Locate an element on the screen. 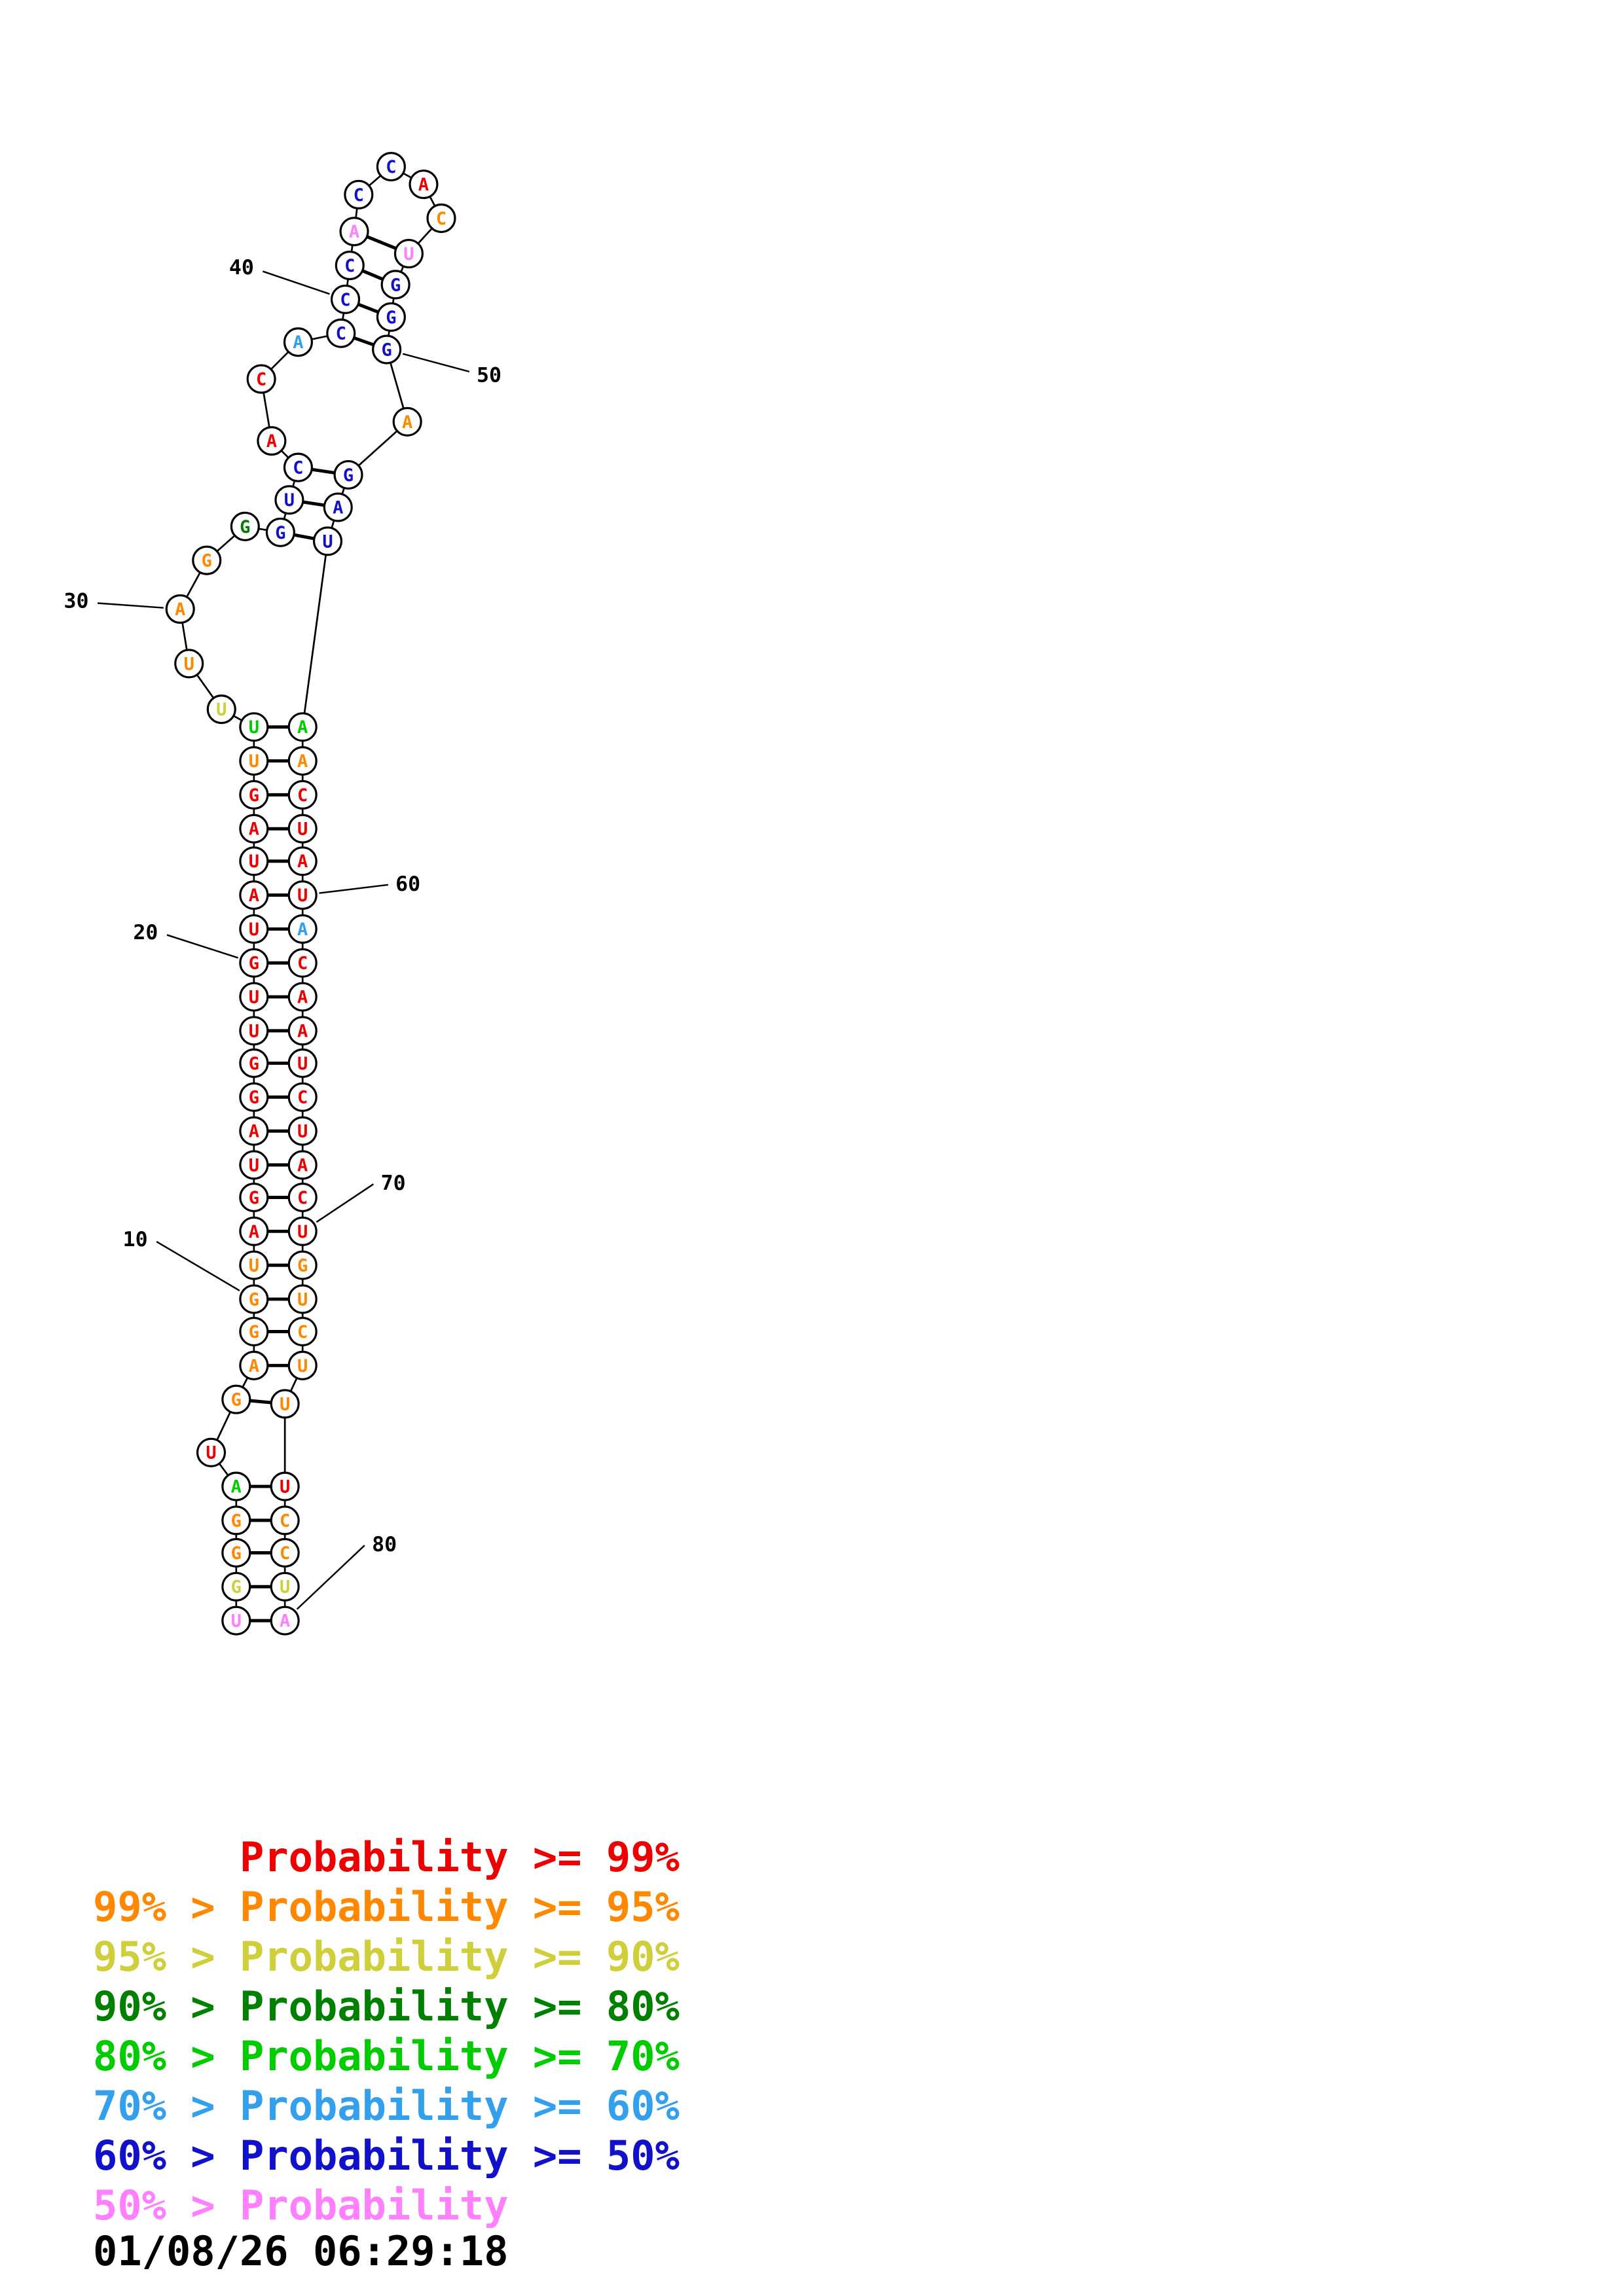 This screenshot has width=1623, height=2296. legend-row-2: 99% > Probability >= 95% is located at coordinates (386, 1907).